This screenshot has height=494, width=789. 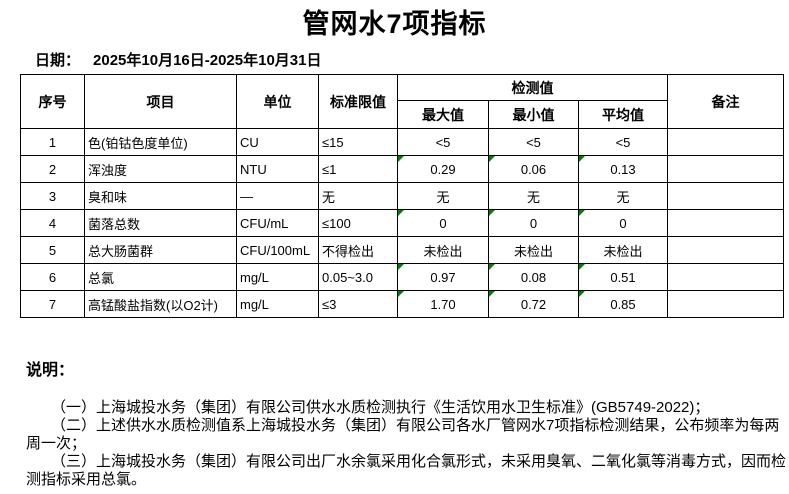 What do you see at coordinates (52, 196) in the screenshot?
I see `cell-seq: 3` at bounding box center [52, 196].